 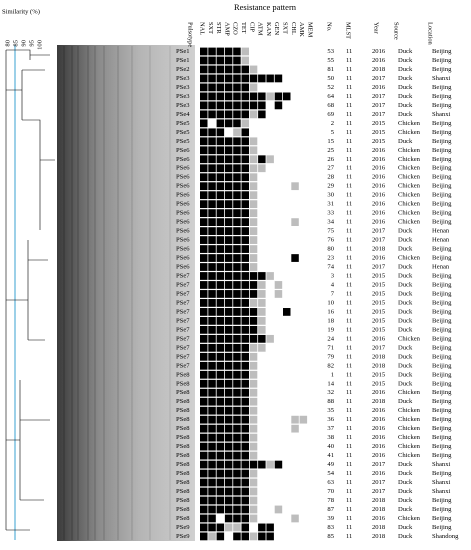 I want to click on isolate-number: 38, so click(x=330, y=437).